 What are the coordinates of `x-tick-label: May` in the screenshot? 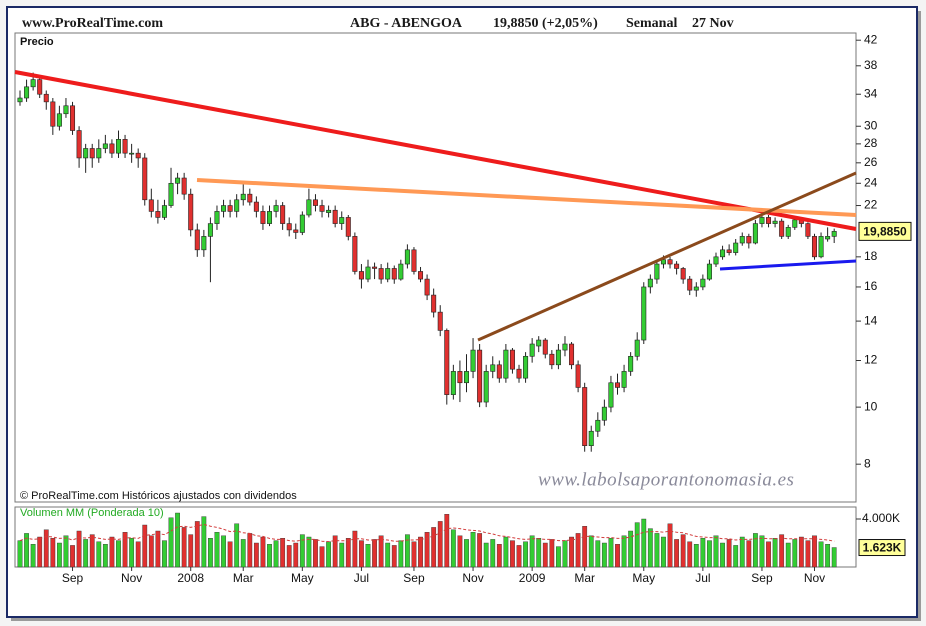 It's located at (302, 578).